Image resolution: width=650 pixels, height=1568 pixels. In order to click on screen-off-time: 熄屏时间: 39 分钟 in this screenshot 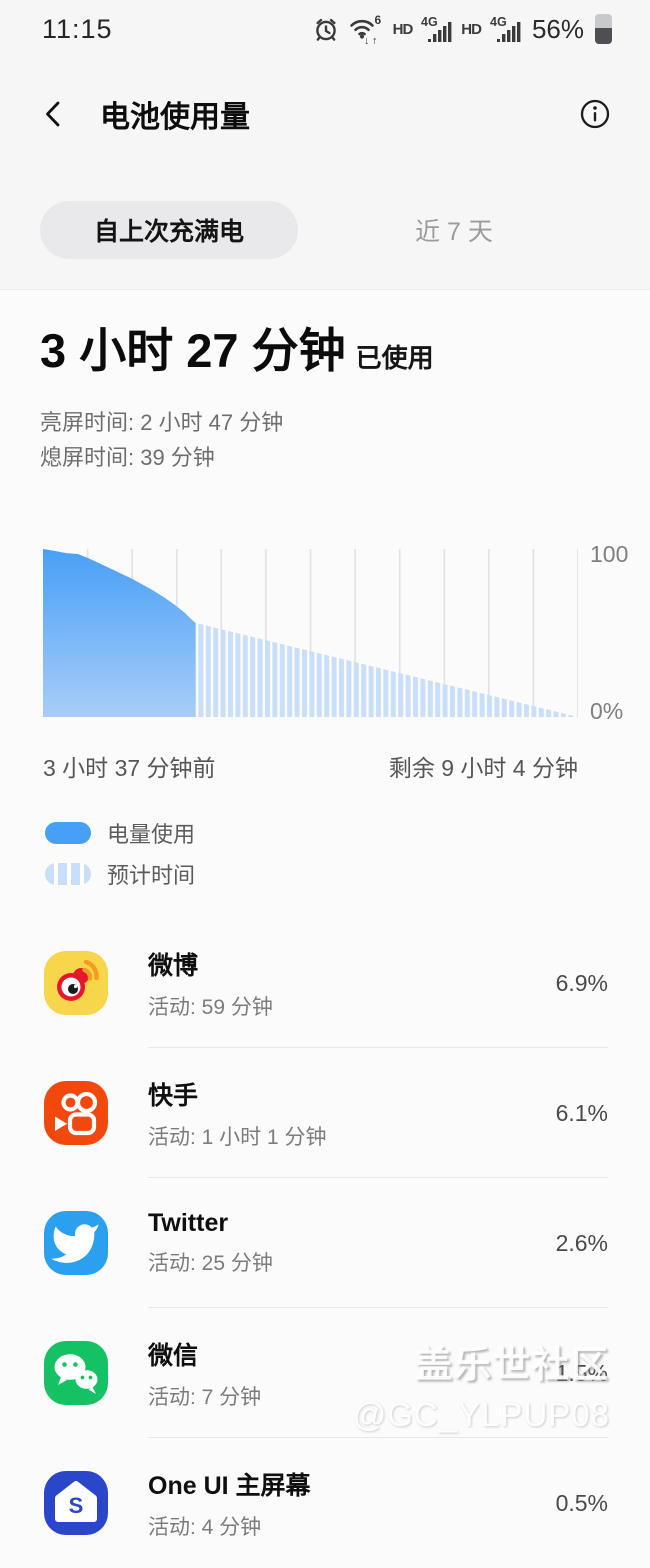, I will do `click(127, 457)`.